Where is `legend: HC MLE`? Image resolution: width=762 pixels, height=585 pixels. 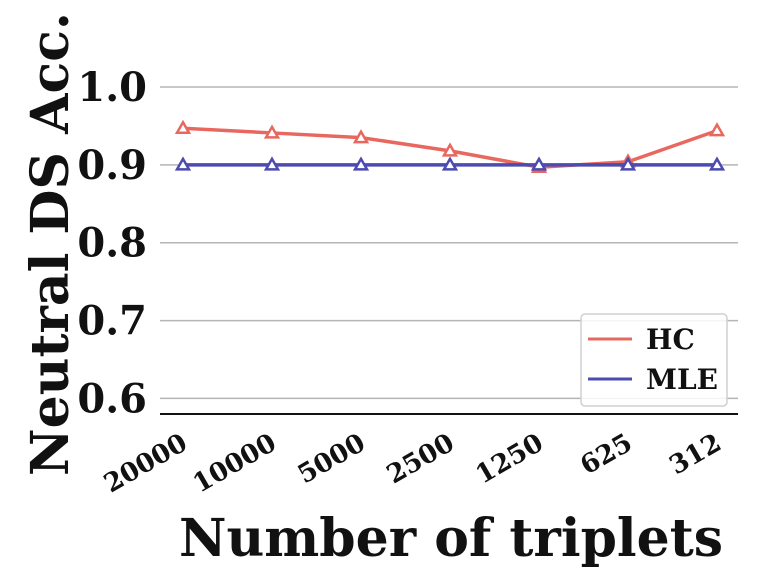
legend: HC MLE is located at coordinates (654, 360).